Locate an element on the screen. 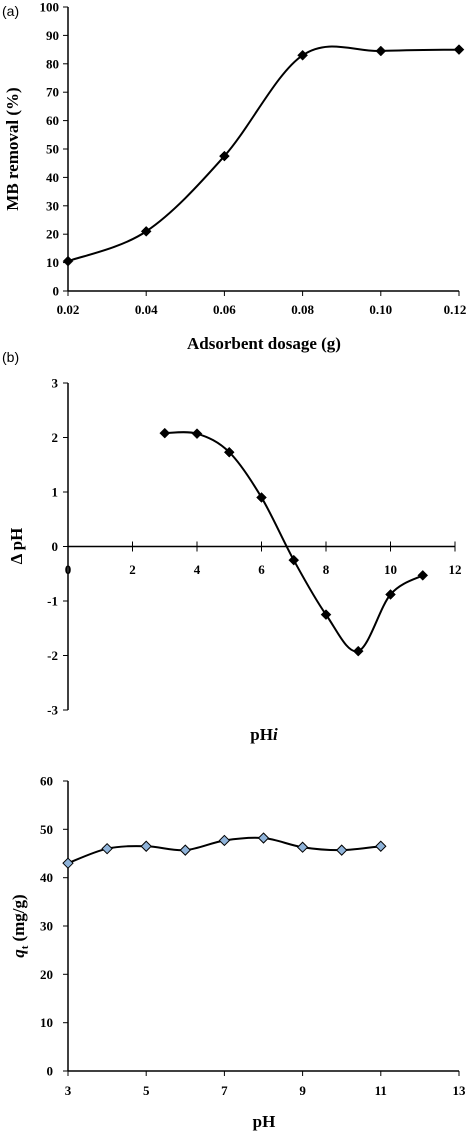  chart-a-ytick-label: 20 is located at coordinates (52, 234).